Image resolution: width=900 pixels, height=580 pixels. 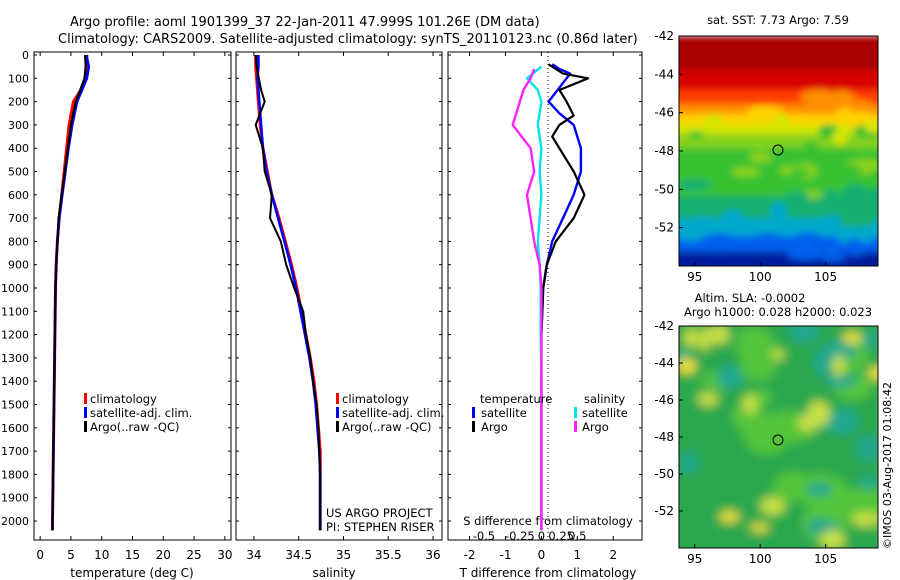 I want to click on imos-timestamp: ©IMOS 03-Aug-2017 01:08:42, so click(x=887, y=465).